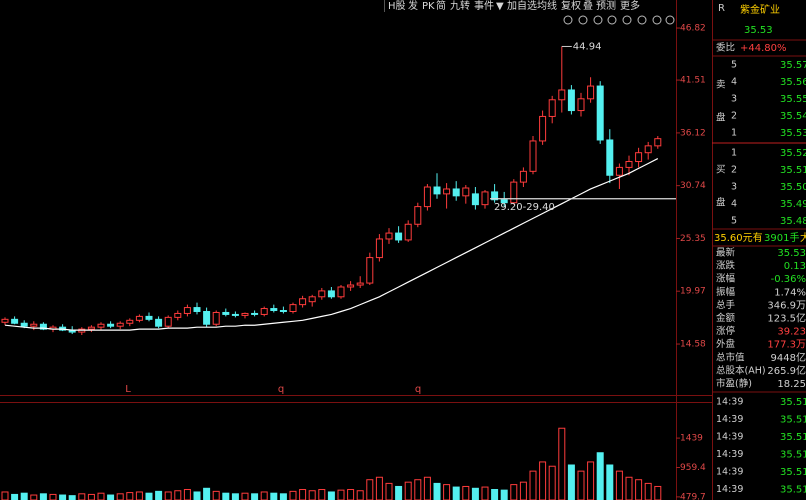 The width and height of the screenshot is (806, 500). What do you see at coordinates (693, 292) in the screenshot?
I see `y-tick-label: 19.97` at bounding box center [693, 292].